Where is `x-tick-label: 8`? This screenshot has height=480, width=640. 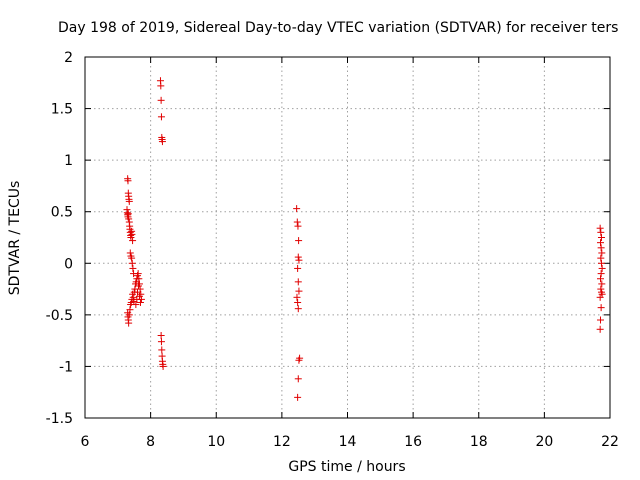
x-tick-label: 8 is located at coordinates (150, 442).